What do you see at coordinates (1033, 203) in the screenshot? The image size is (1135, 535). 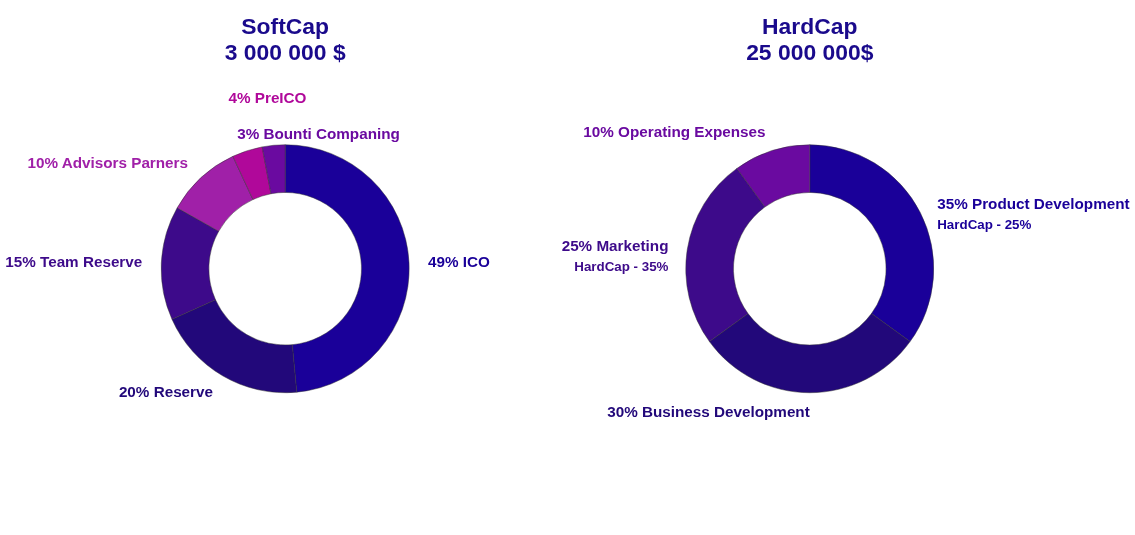 I see `slice-label: 35% Product Development` at bounding box center [1033, 203].